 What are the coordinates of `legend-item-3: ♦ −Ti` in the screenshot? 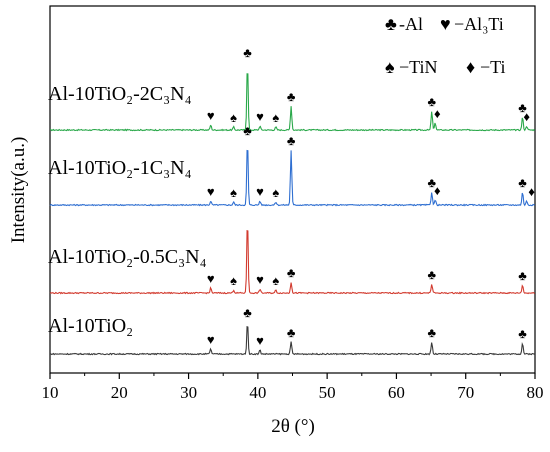 It's located at (486, 67).